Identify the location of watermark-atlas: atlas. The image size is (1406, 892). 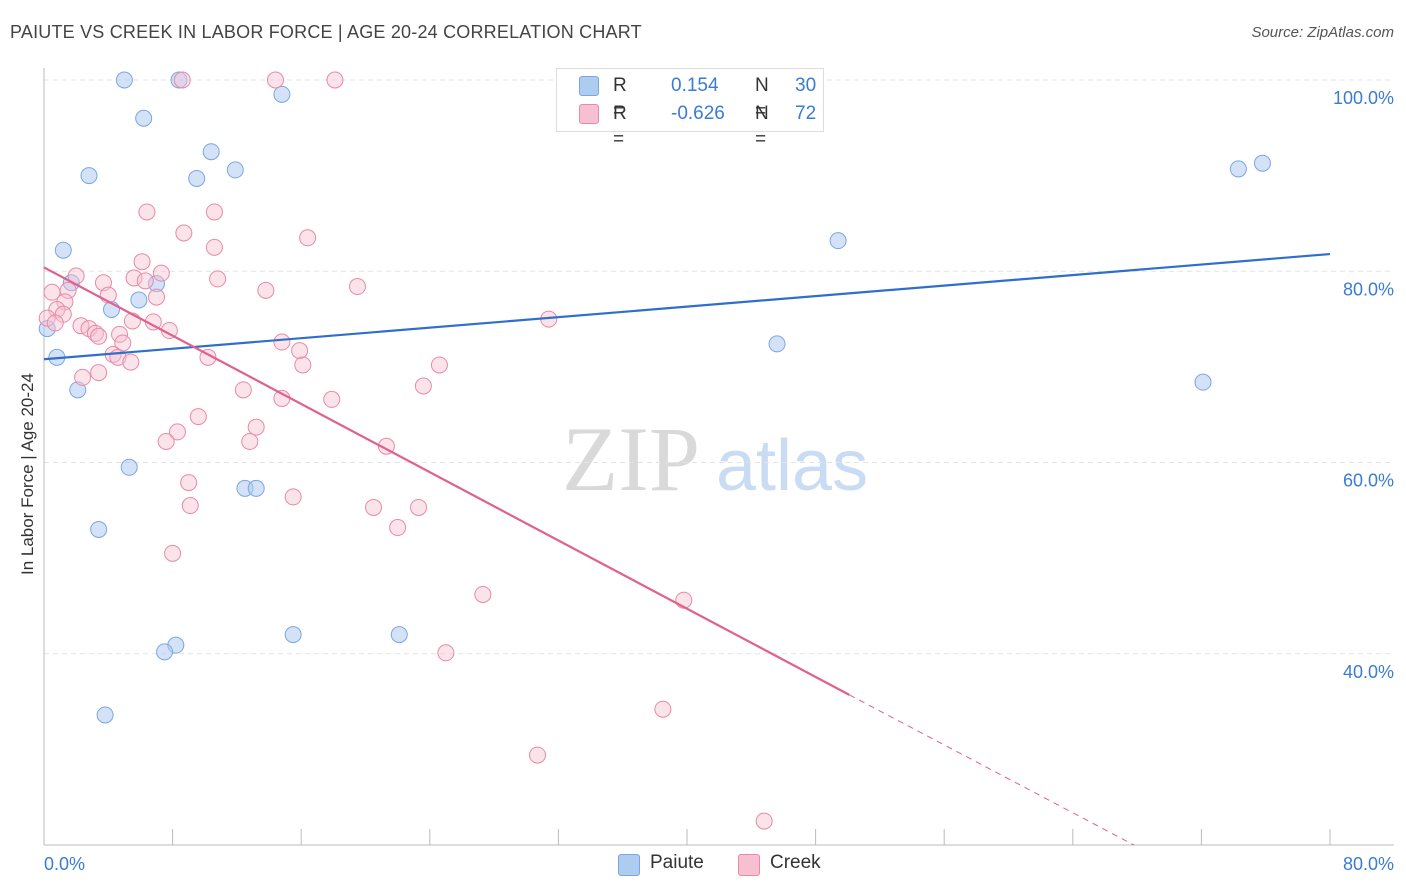
(792, 466).